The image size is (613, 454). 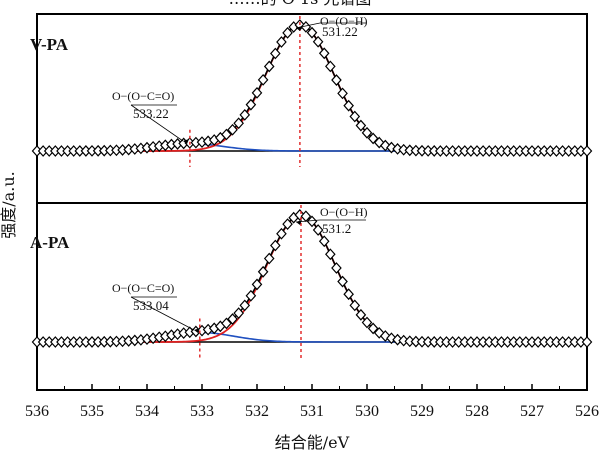 What do you see at coordinates (151, 113) in the screenshot?
I see `peak-annotation-value: 533.22` at bounding box center [151, 113].